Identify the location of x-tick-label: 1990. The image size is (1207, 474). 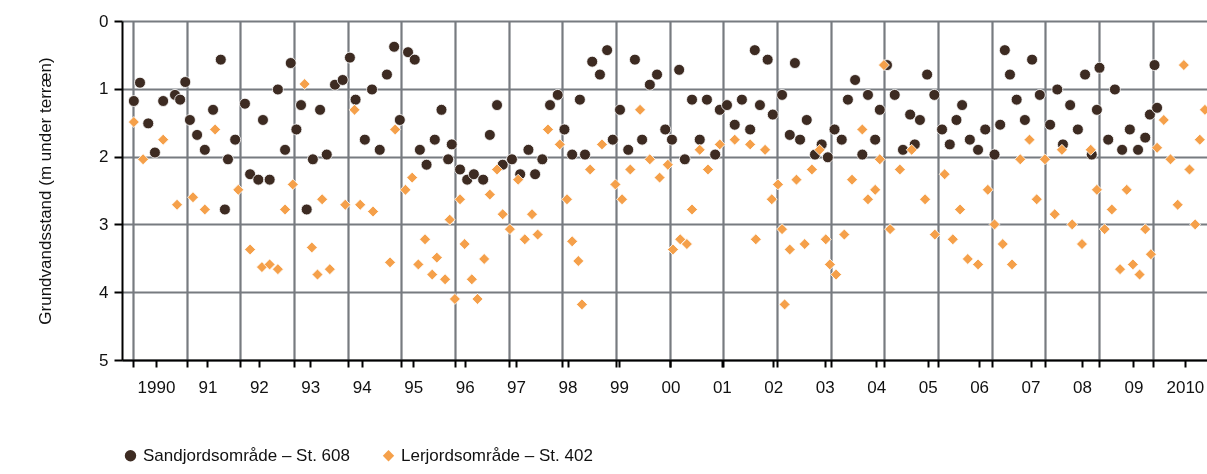
(156, 387).